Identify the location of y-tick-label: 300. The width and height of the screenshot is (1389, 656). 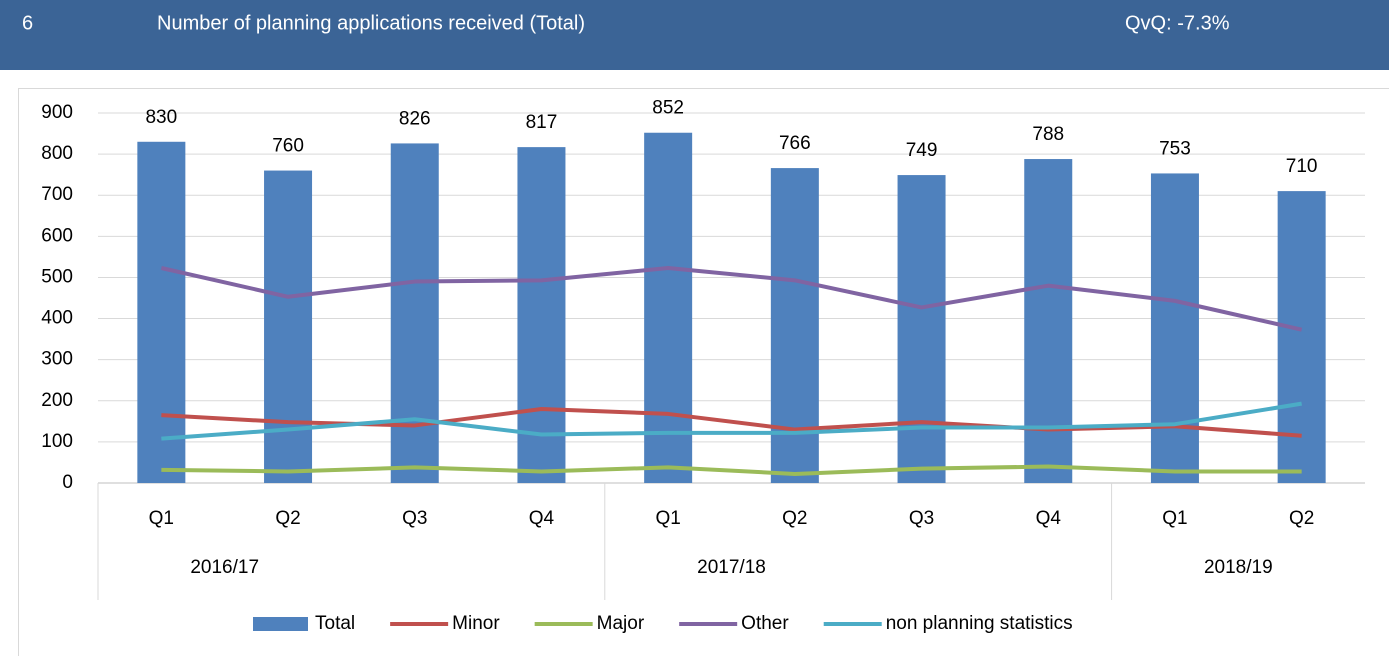
(57, 359).